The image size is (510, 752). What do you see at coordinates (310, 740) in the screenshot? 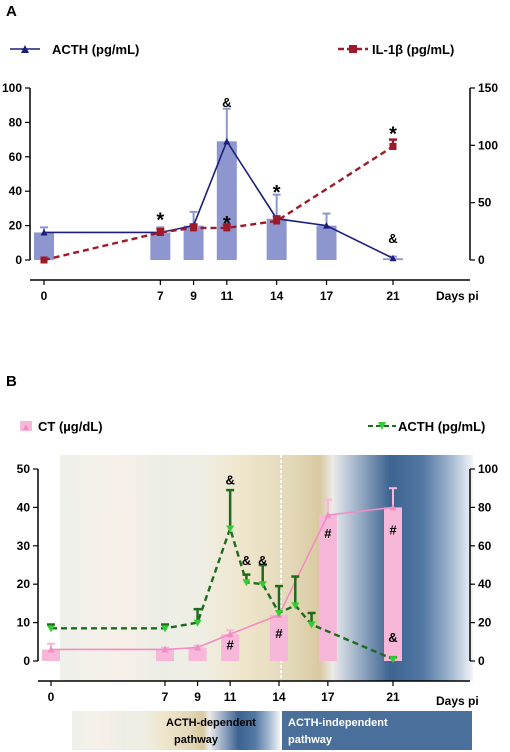
I see `independent-label-2: pathway` at bounding box center [310, 740].